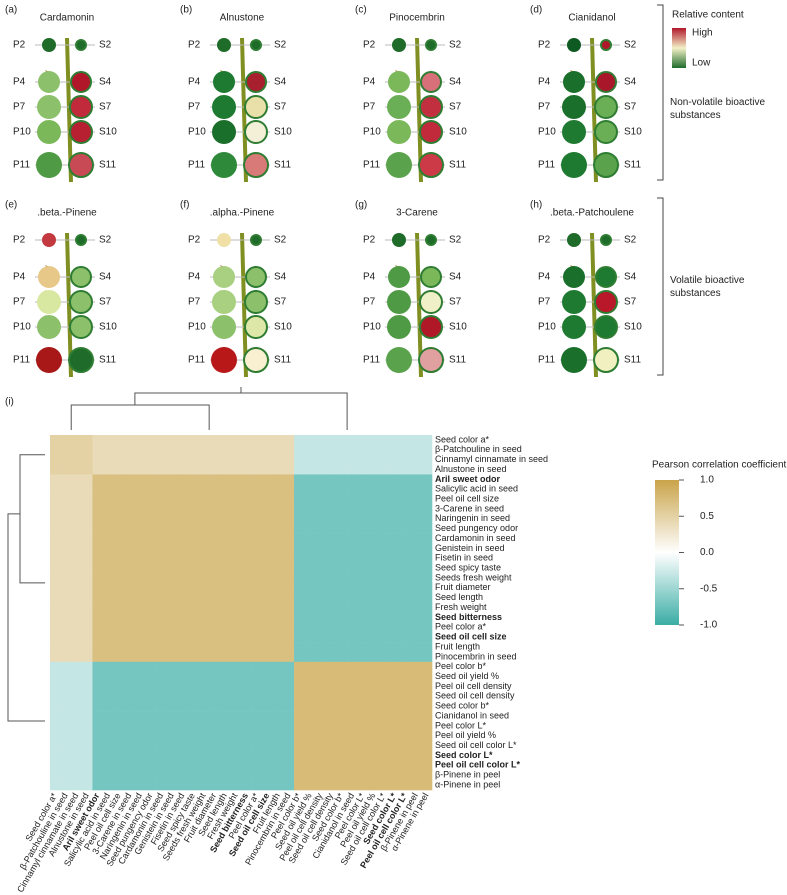  Describe the element at coordinates (544, 82) in the screenshot. I see `p-stage: P4` at that location.